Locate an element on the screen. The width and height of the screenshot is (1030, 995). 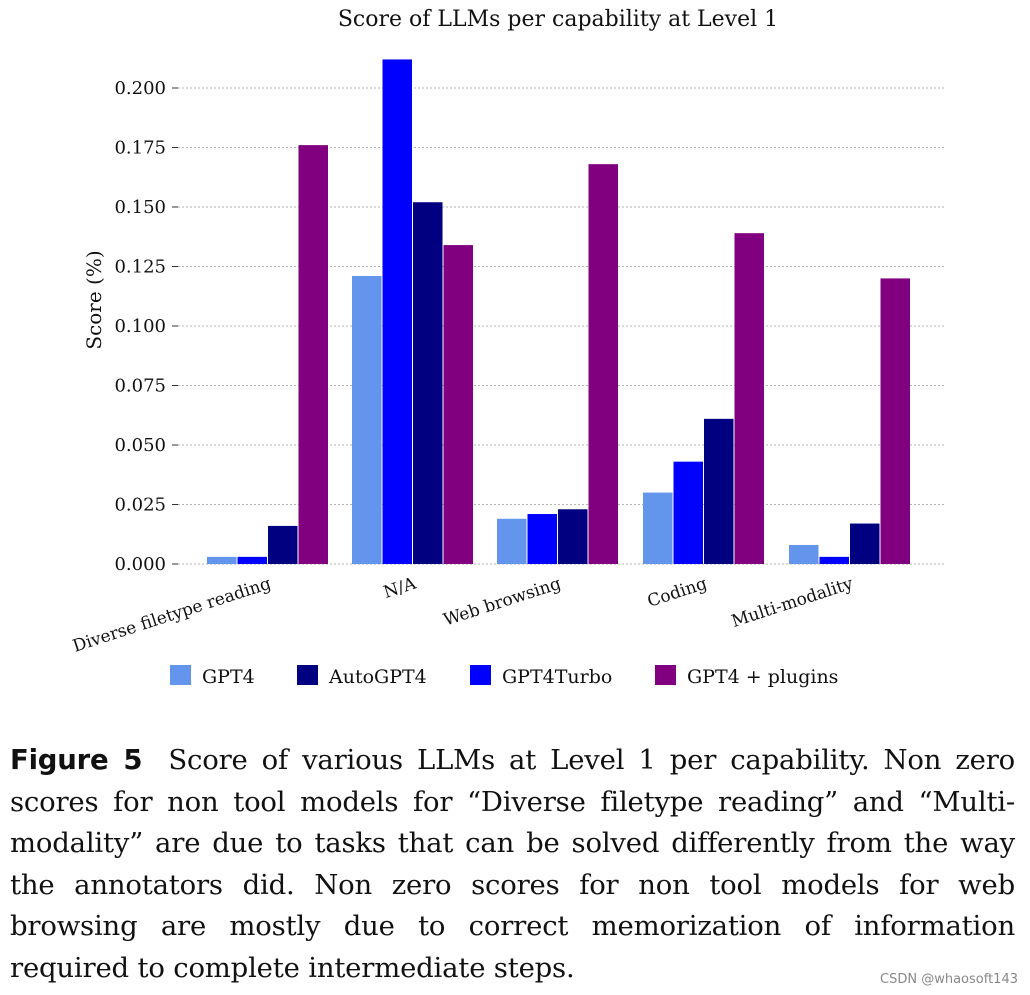
y-tick-label: 0.075 is located at coordinates (140, 386).